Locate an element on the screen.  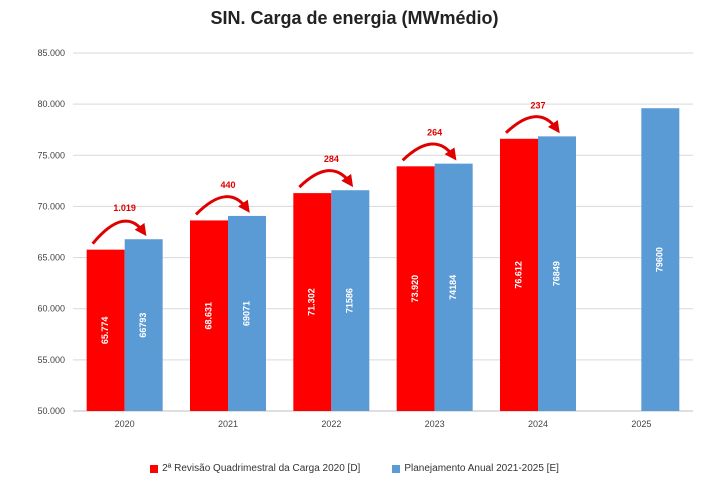
data-label-series-2: 69071 is located at coordinates (246, 313).